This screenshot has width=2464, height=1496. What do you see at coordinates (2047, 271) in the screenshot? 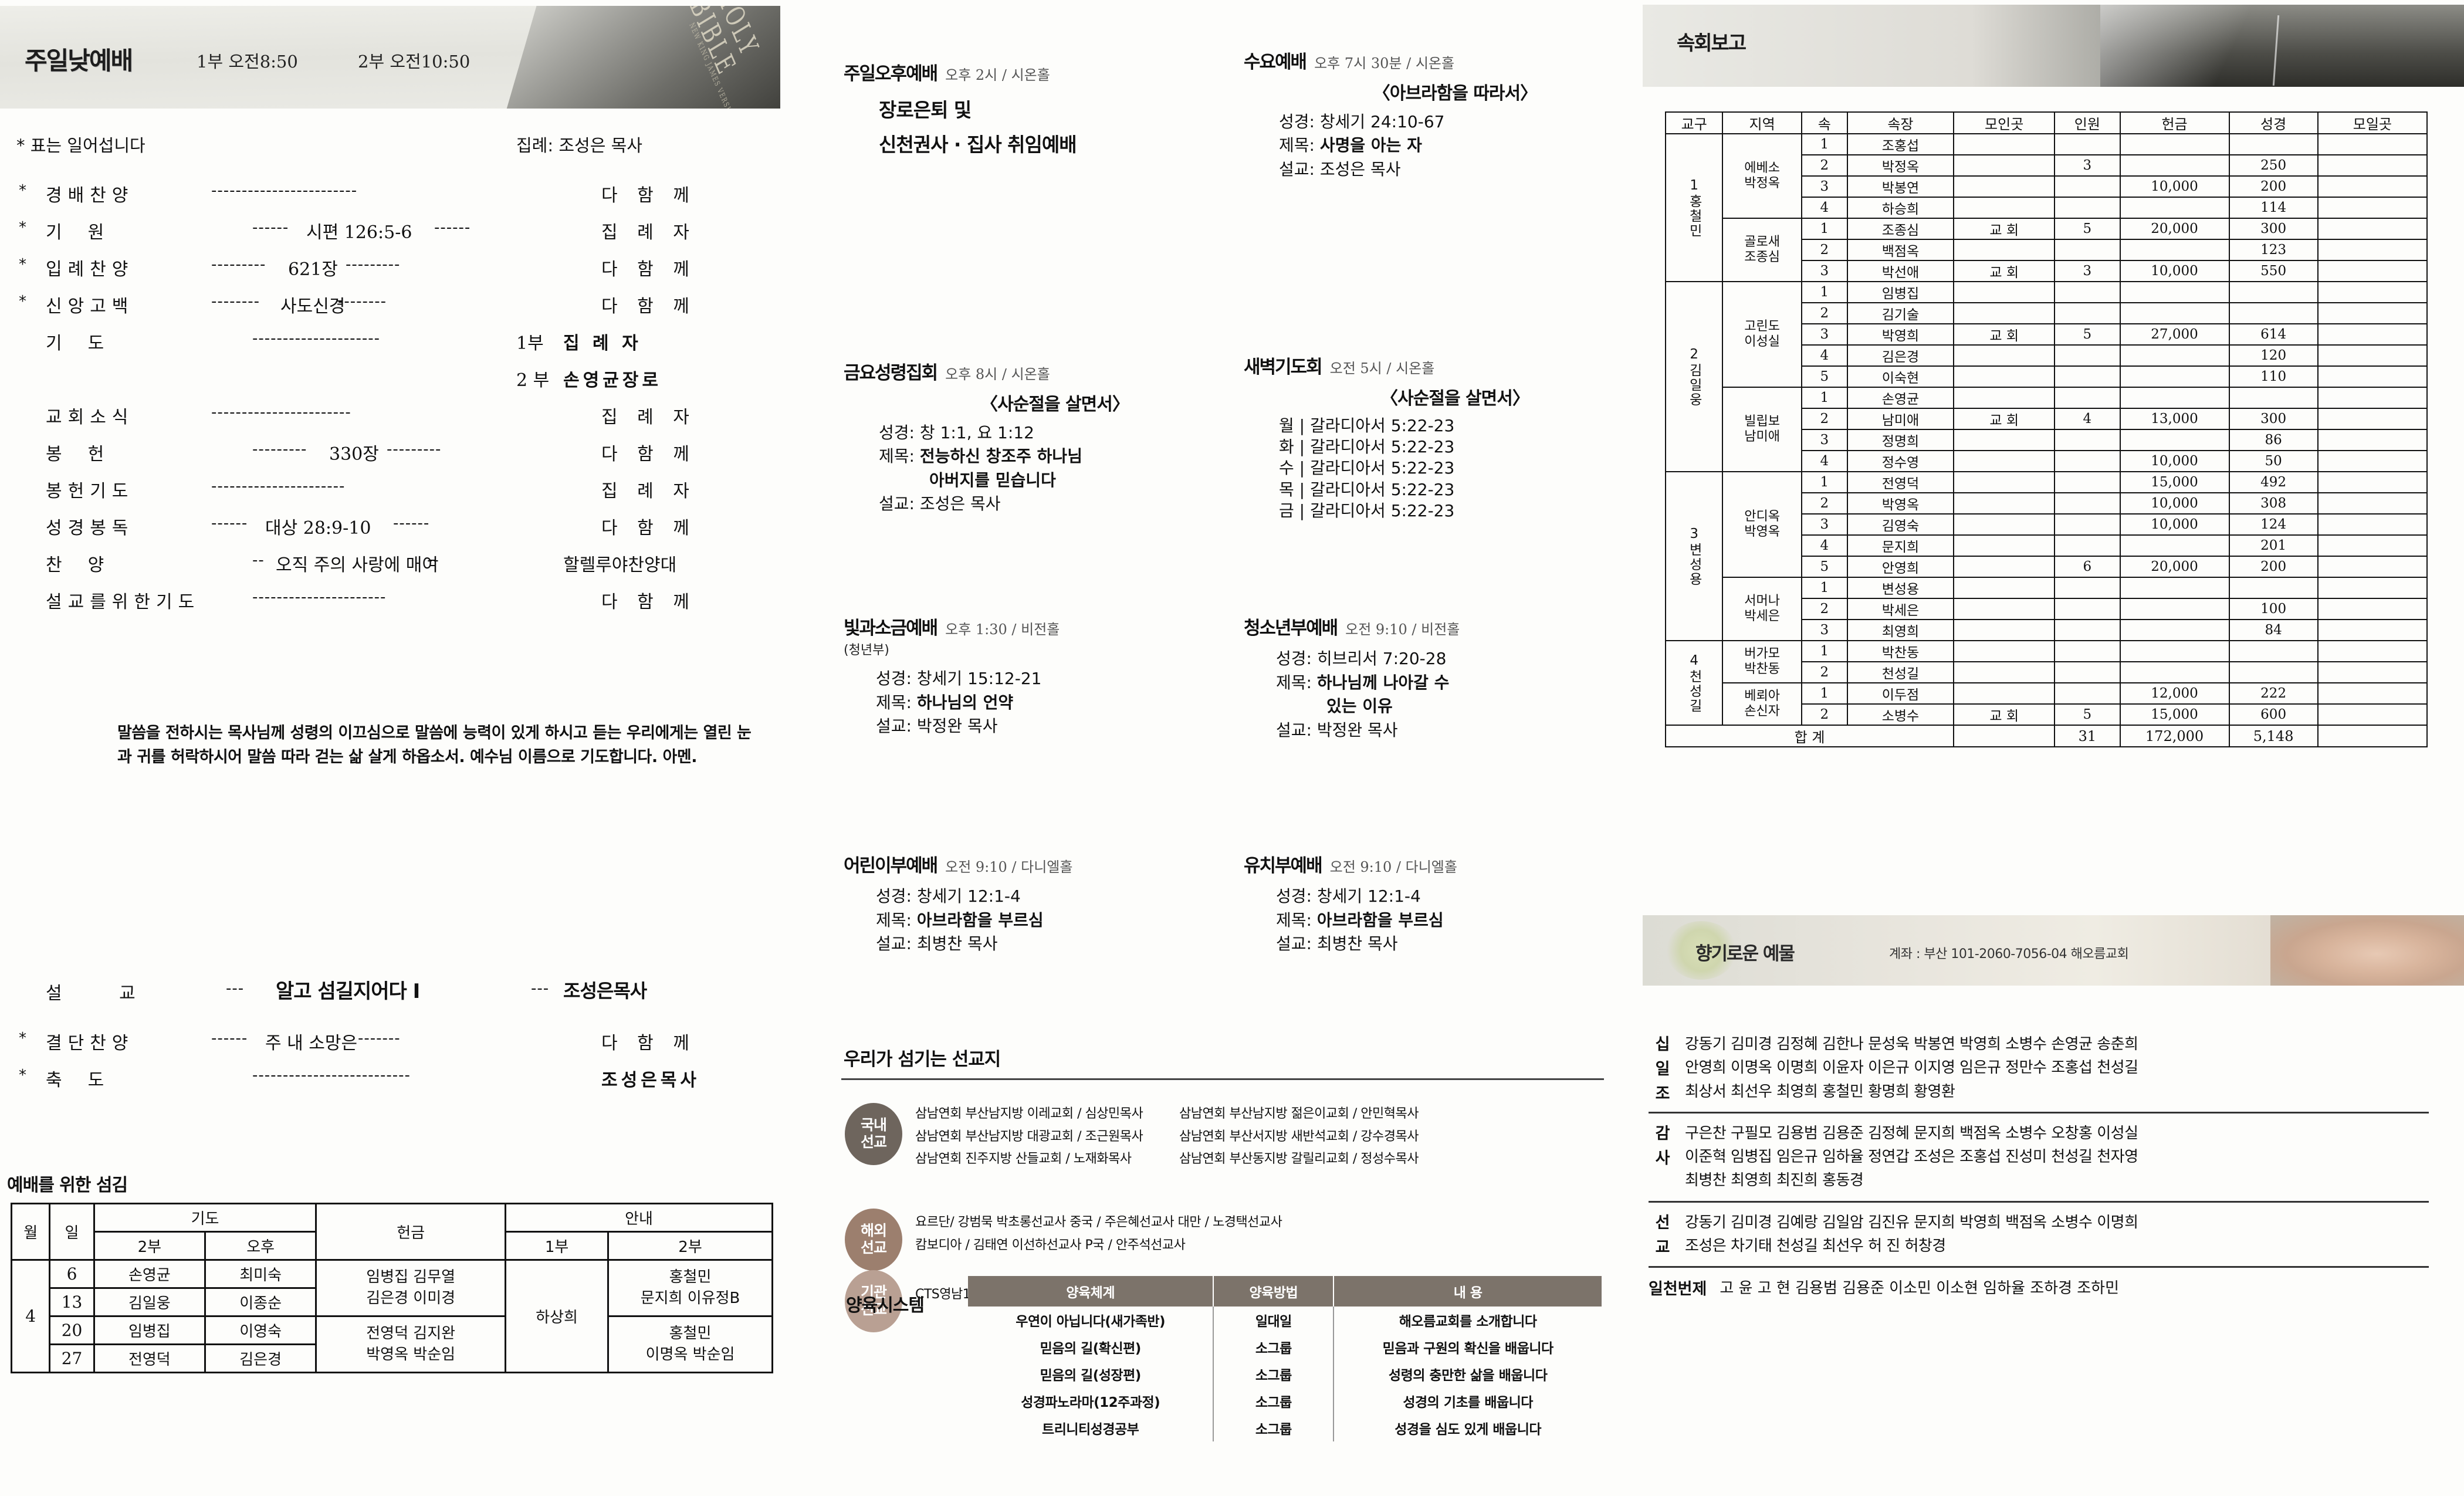
I see `table-row: 3 박선애 교 회 3 10,000 550` at bounding box center [2047, 271].